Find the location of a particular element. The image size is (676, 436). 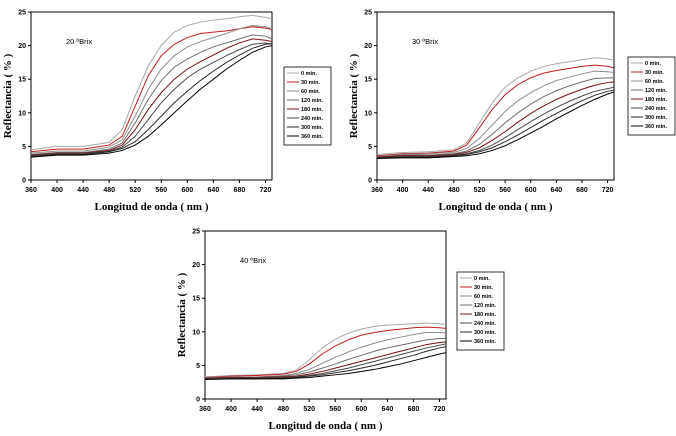

brix-annotation: 40 ºBrix is located at coordinates (253, 260).